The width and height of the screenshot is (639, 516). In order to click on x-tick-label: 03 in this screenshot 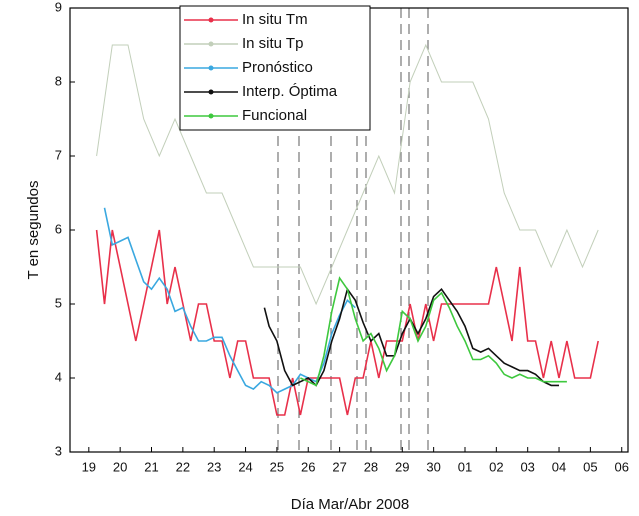, I will do `click(527, 466)`.